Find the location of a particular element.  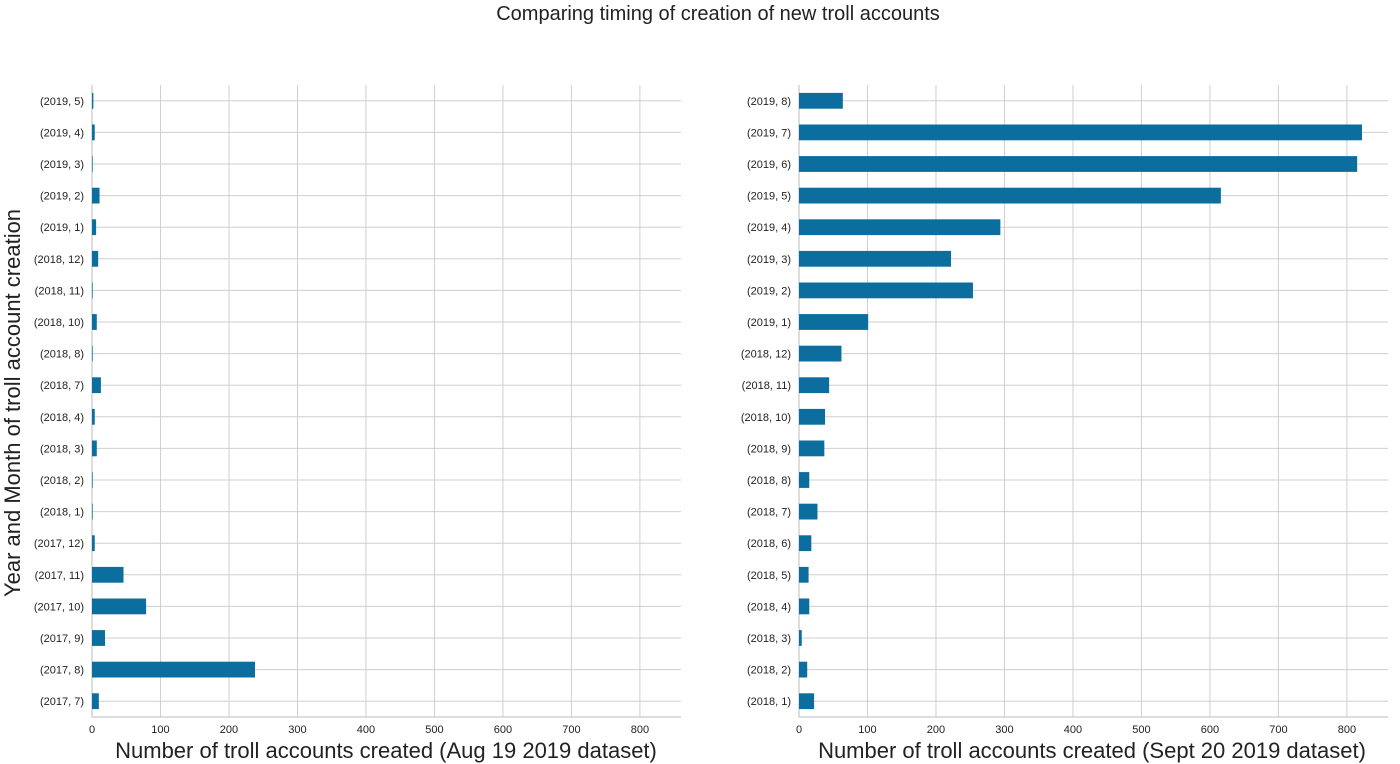

right-x-tick-label: 700 is located at coordinates (1278, 730).